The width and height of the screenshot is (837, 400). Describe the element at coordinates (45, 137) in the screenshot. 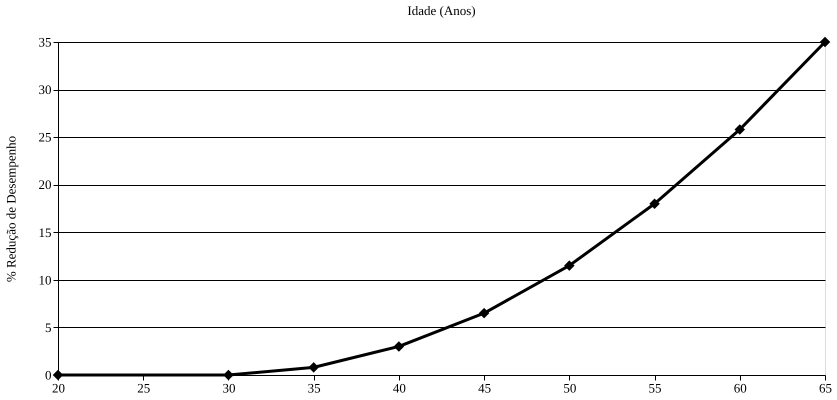

I see `y-tick-label: 25` at that location.